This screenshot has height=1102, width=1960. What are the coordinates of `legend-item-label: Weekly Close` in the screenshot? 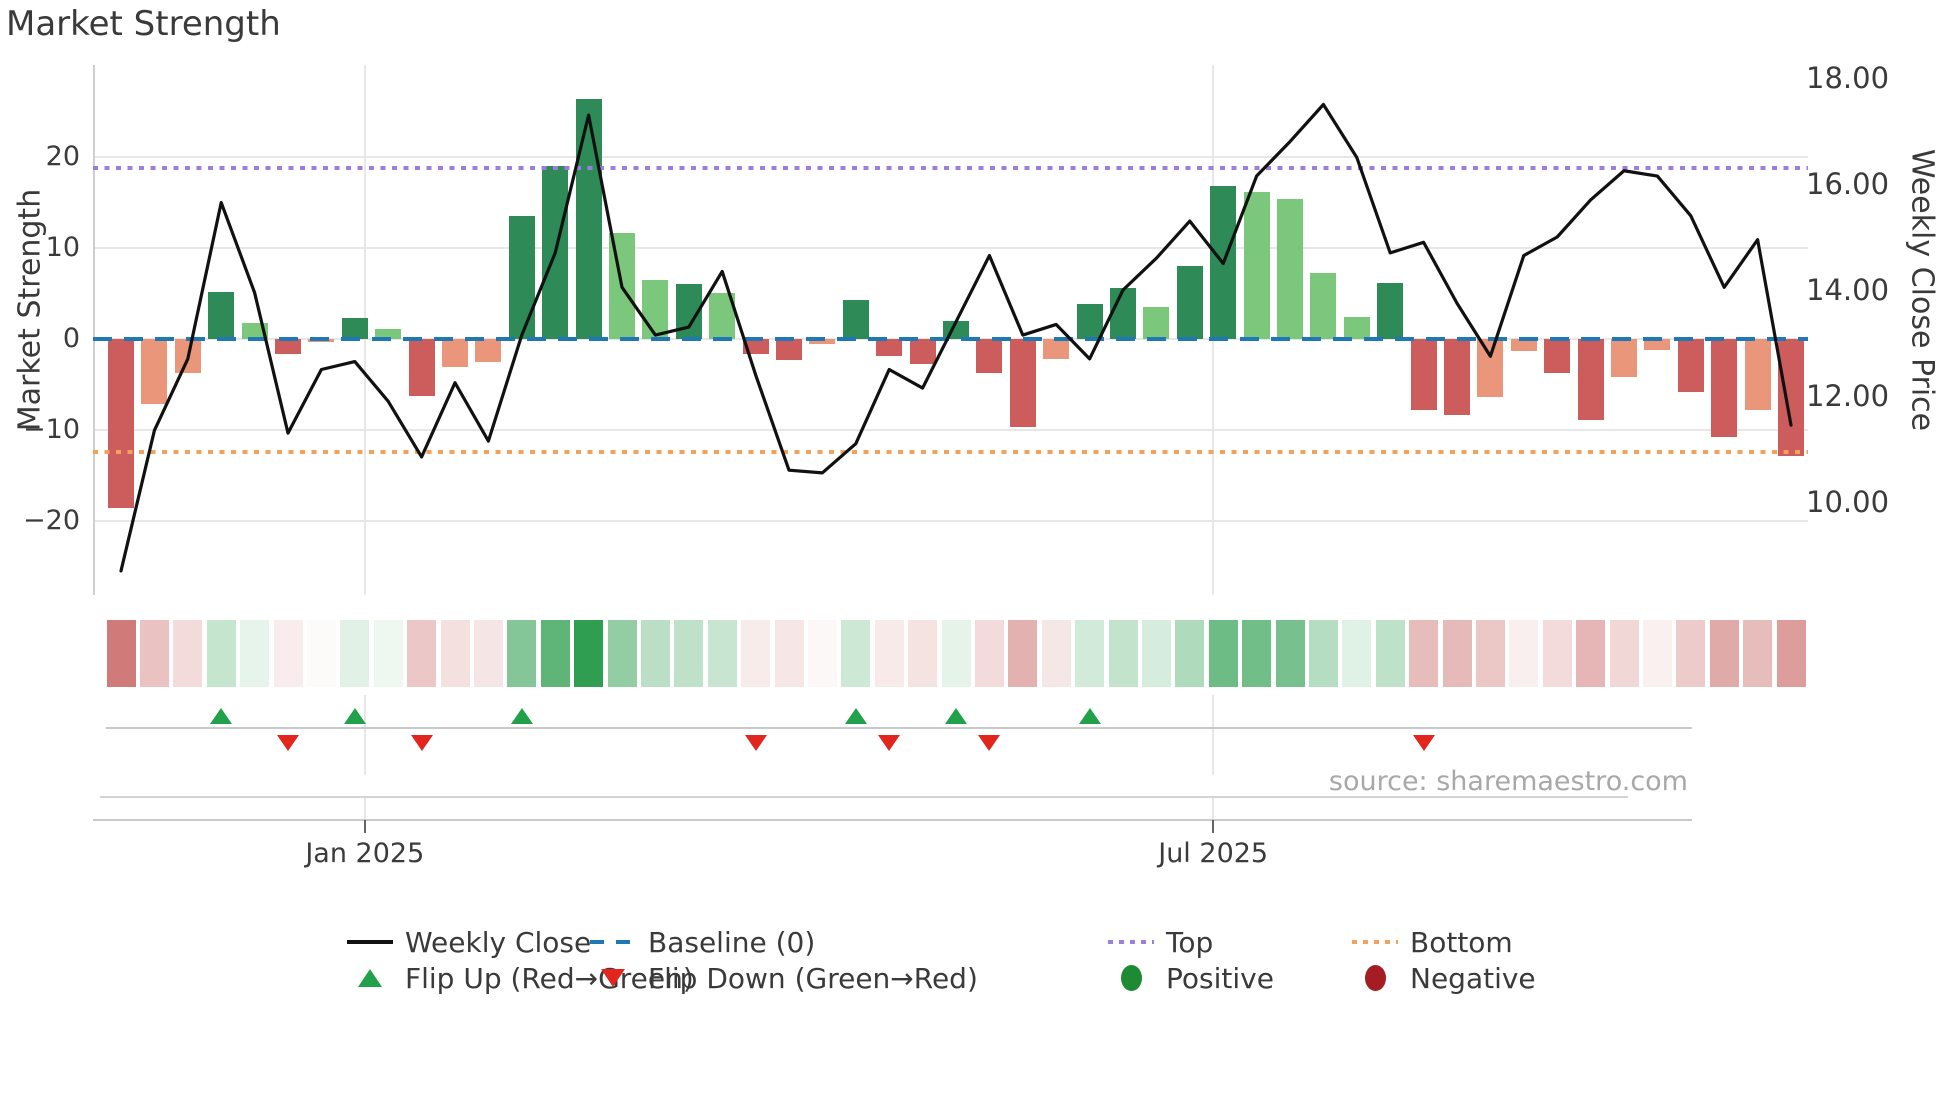 It's located at (498, 942).